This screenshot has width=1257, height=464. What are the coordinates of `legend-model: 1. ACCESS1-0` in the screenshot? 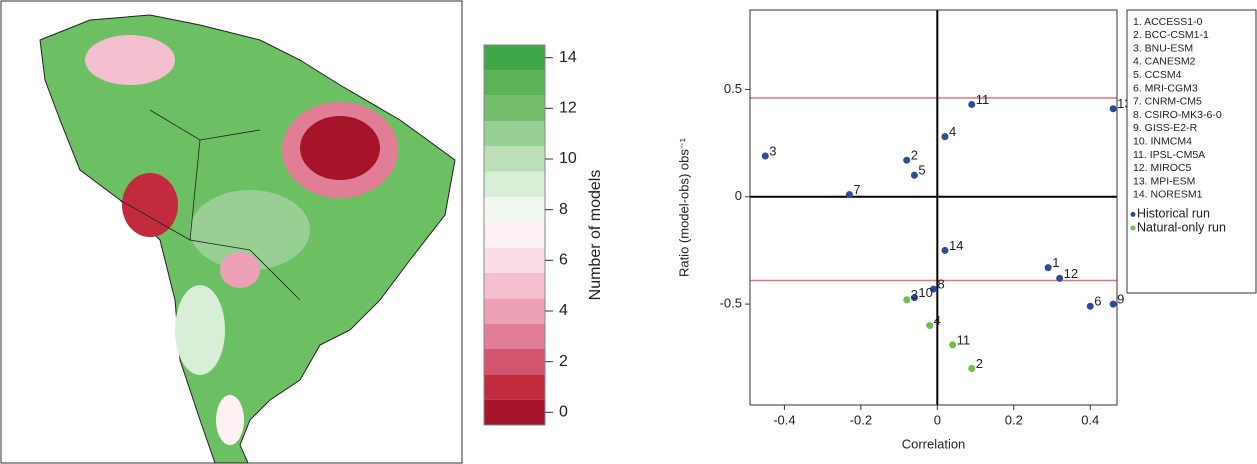 It's located at (1168, 22).